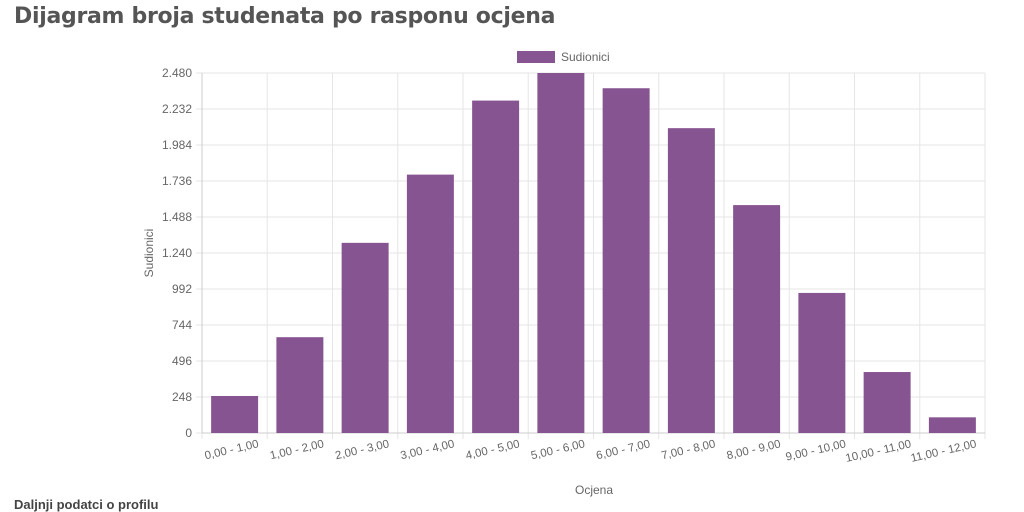 This screenshot has width=1024, height=512. I want to click on x-tick-label: 2,00 - 3,00, so click(362, 450).